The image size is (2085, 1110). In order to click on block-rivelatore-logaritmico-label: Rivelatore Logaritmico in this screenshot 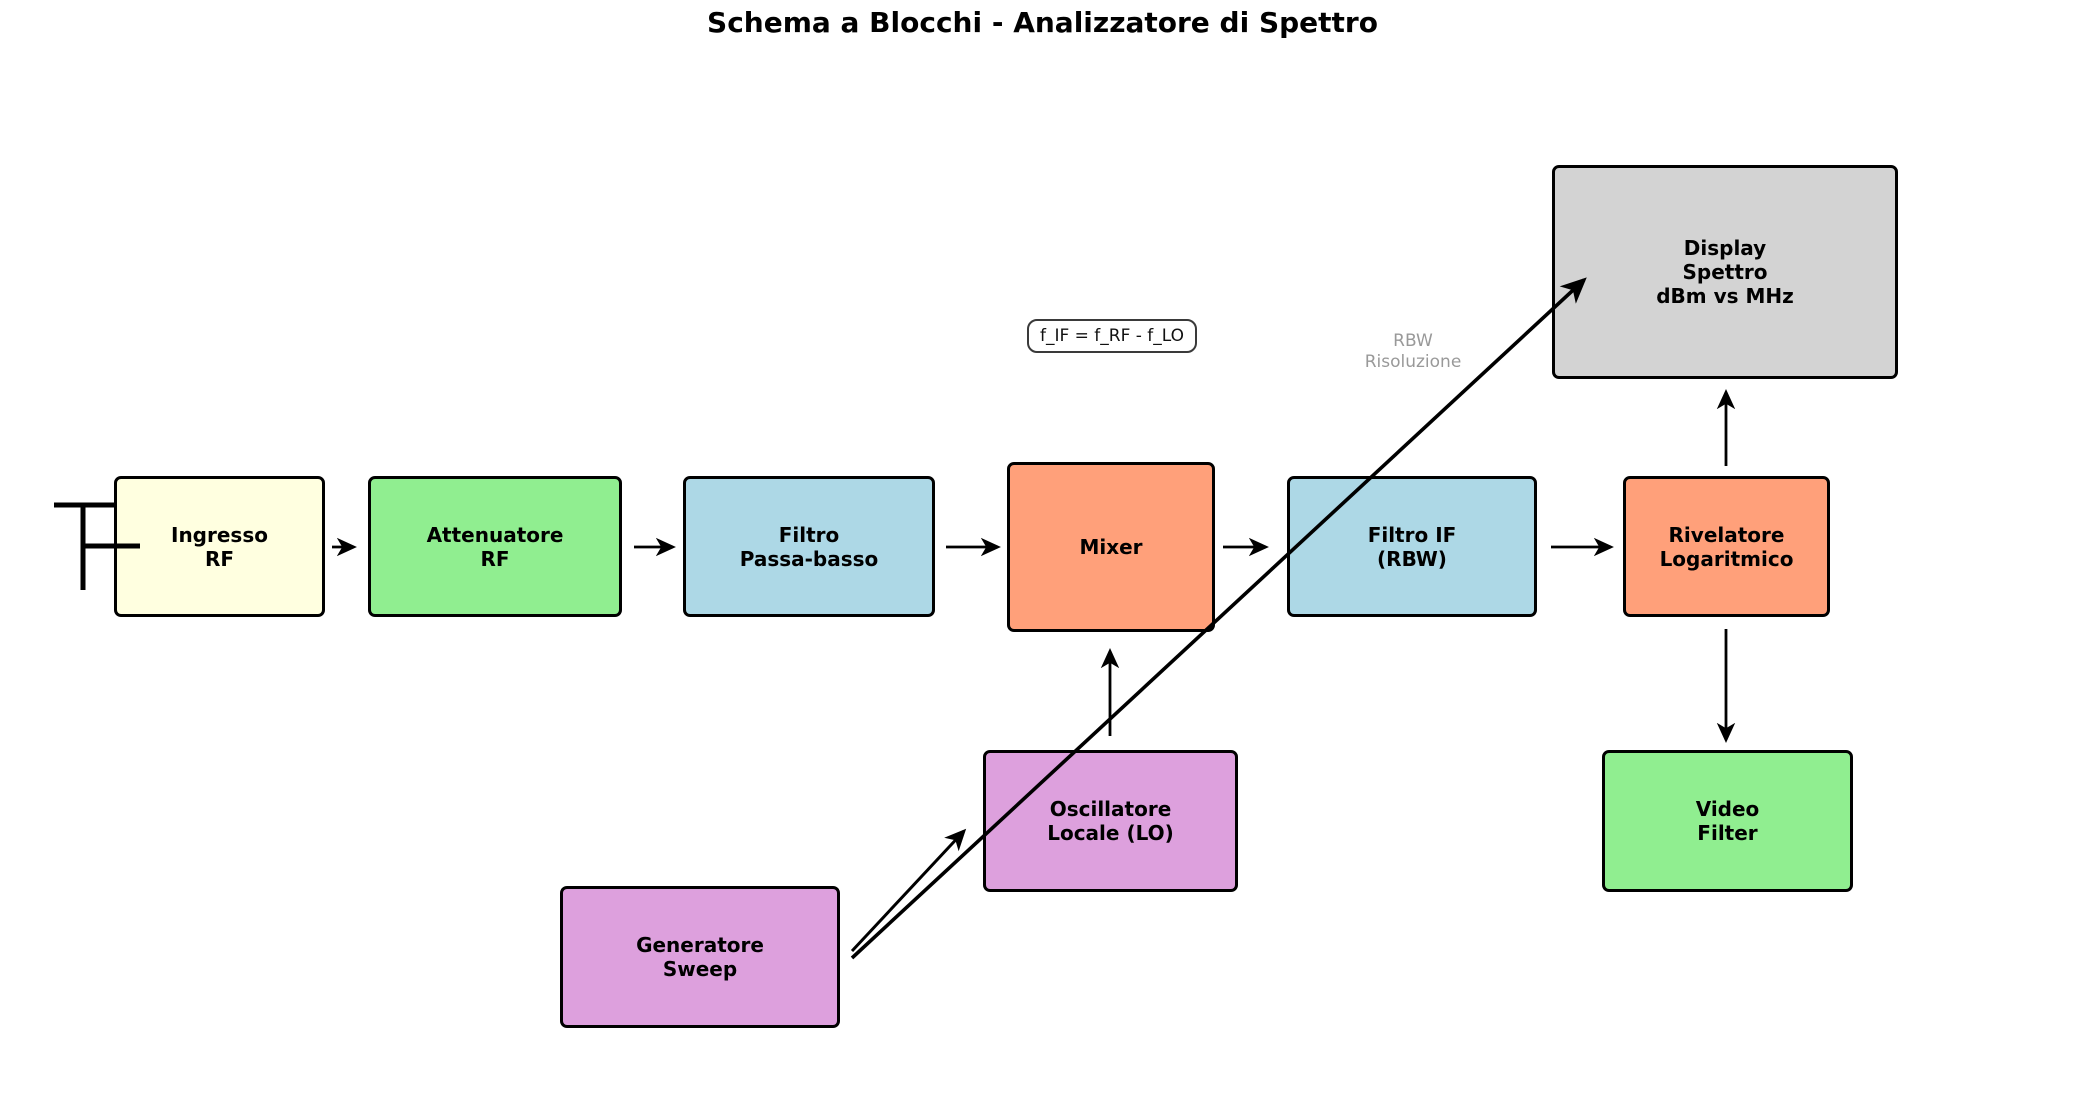, I will do `click(1726, 546)`.